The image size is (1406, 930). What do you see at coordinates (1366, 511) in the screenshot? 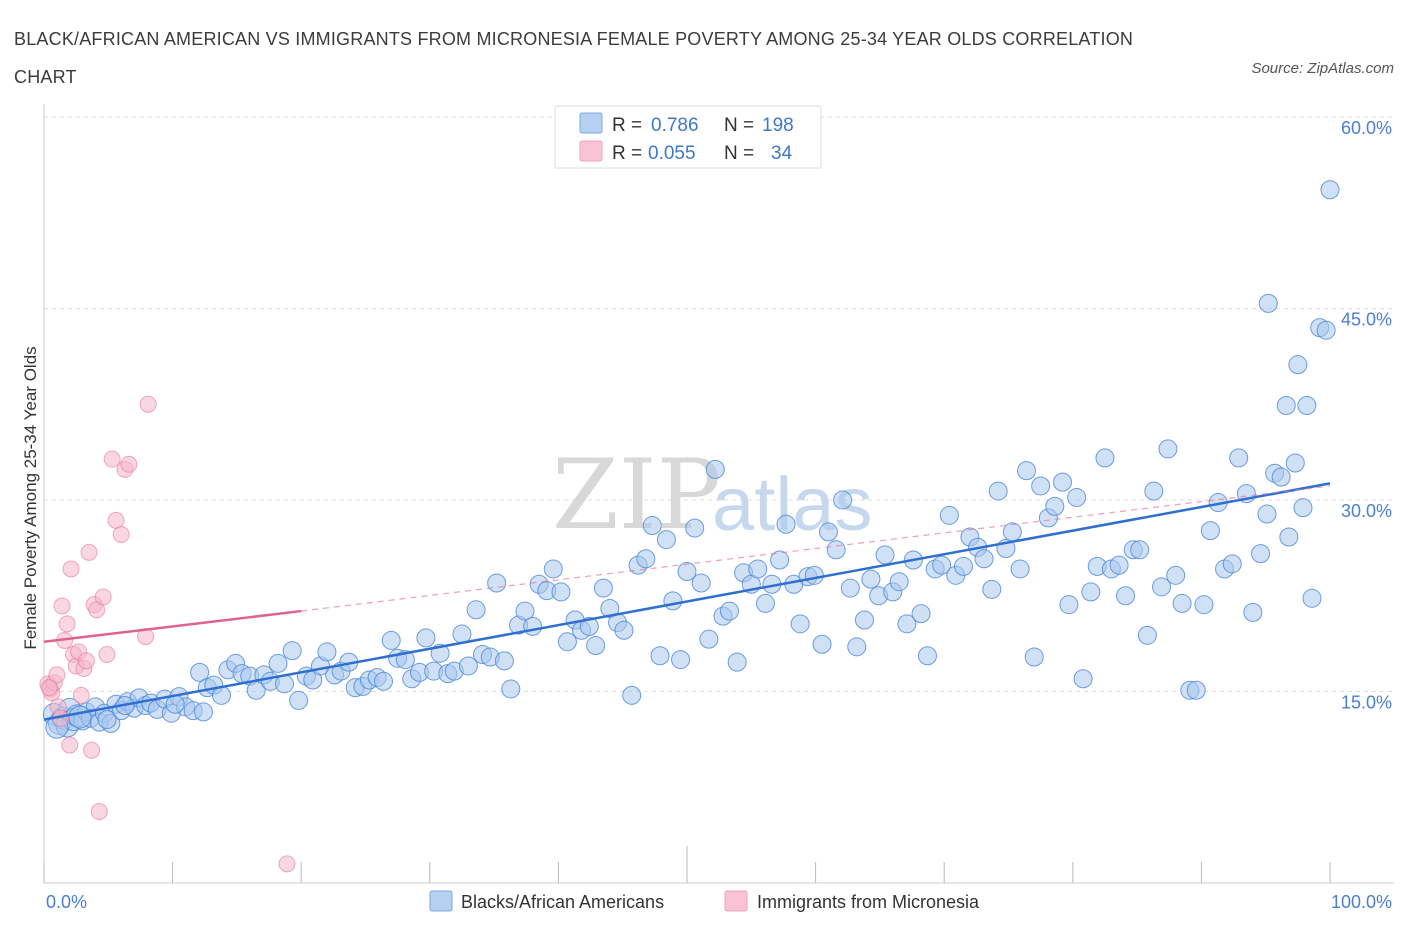
I see `y-tick-label: 30.0%` at bounding box center [1366, 511].